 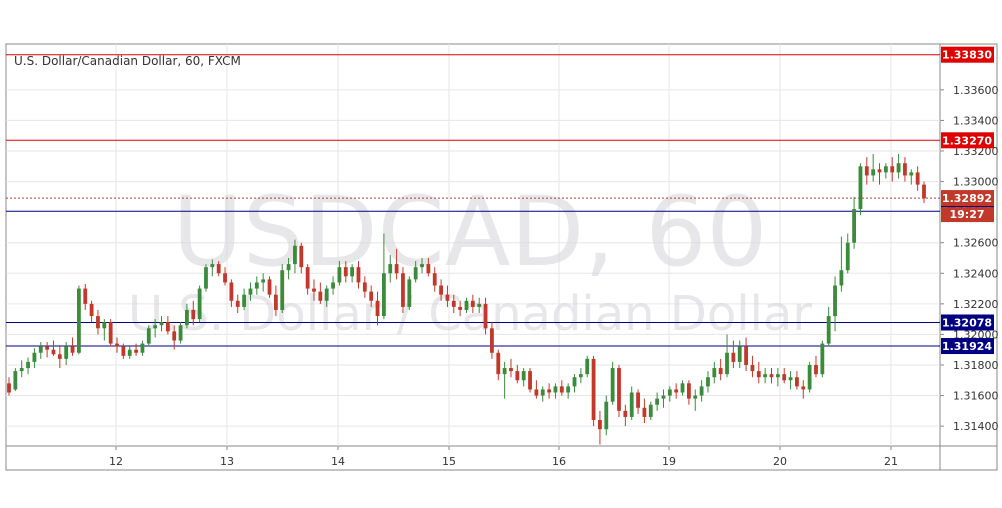 I want to click on x-tick-label: 13, so click(x=227, y=461).